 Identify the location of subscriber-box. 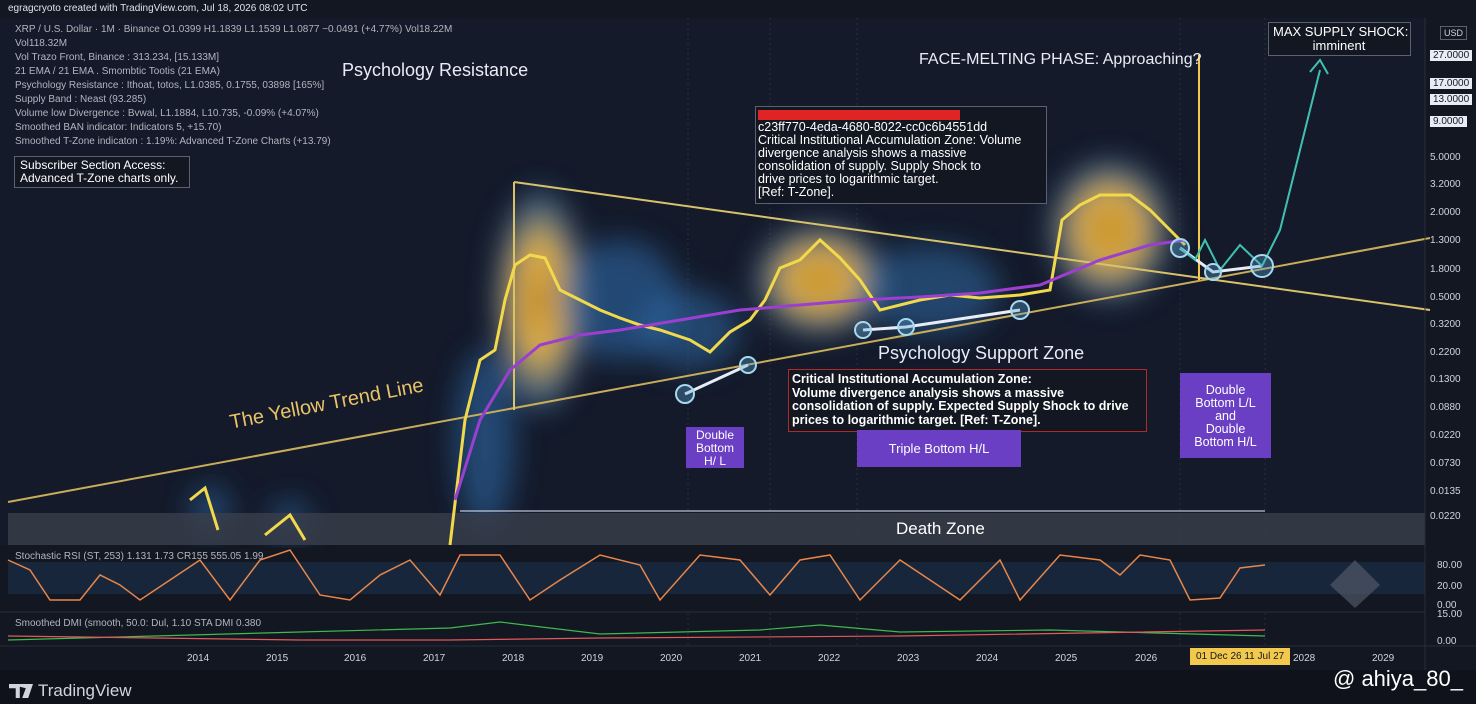
(102, 172).